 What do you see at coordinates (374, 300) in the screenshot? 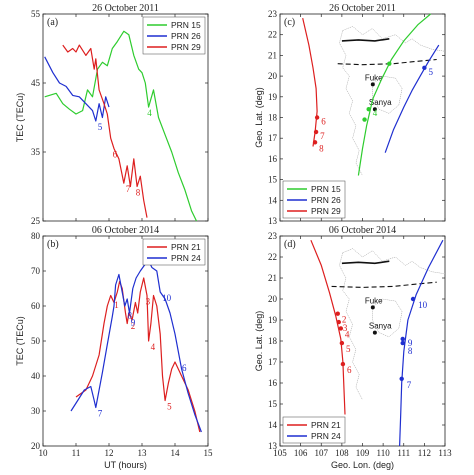
I see `place-label: Fuke` at bounding box center [374, 300].